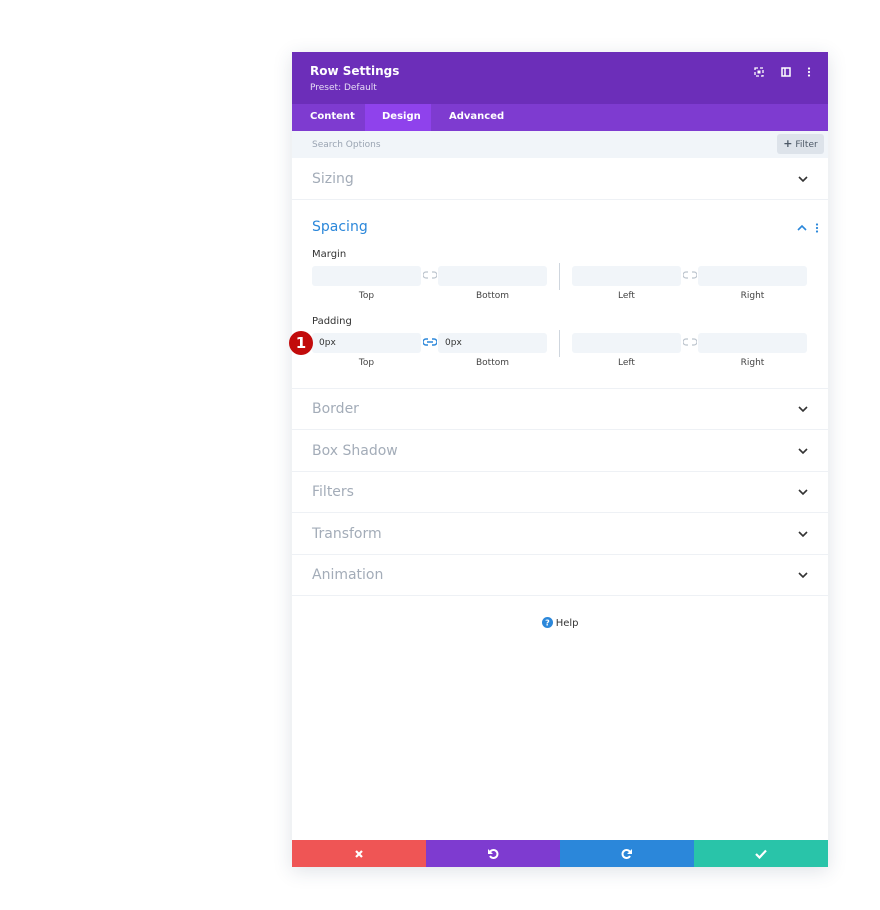 Image resolution: width=880 pixels, height=910 pixels. I want to click on margin-label: Margin, so click(329, 254).